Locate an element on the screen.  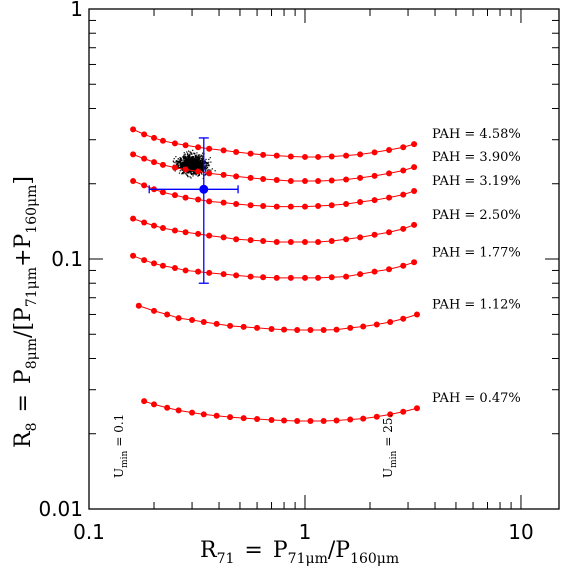
umin-low-sub: min is located at coordinates (125, 458).